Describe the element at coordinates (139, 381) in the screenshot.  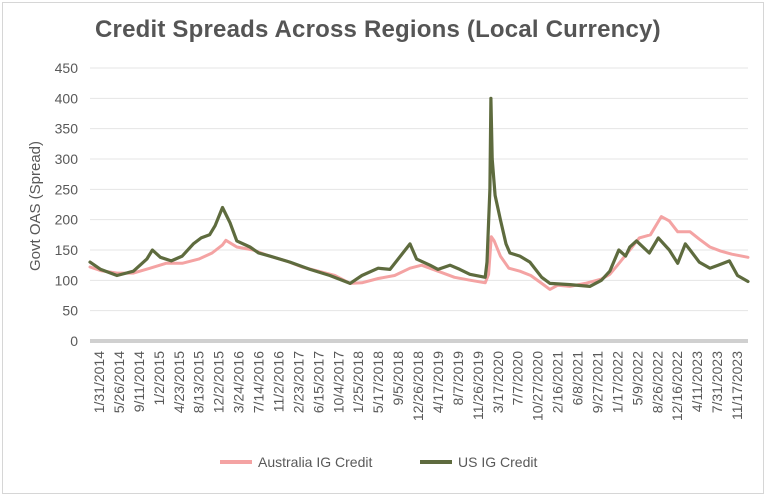
I see `x-tick-label: 9/11/2014` at that location.